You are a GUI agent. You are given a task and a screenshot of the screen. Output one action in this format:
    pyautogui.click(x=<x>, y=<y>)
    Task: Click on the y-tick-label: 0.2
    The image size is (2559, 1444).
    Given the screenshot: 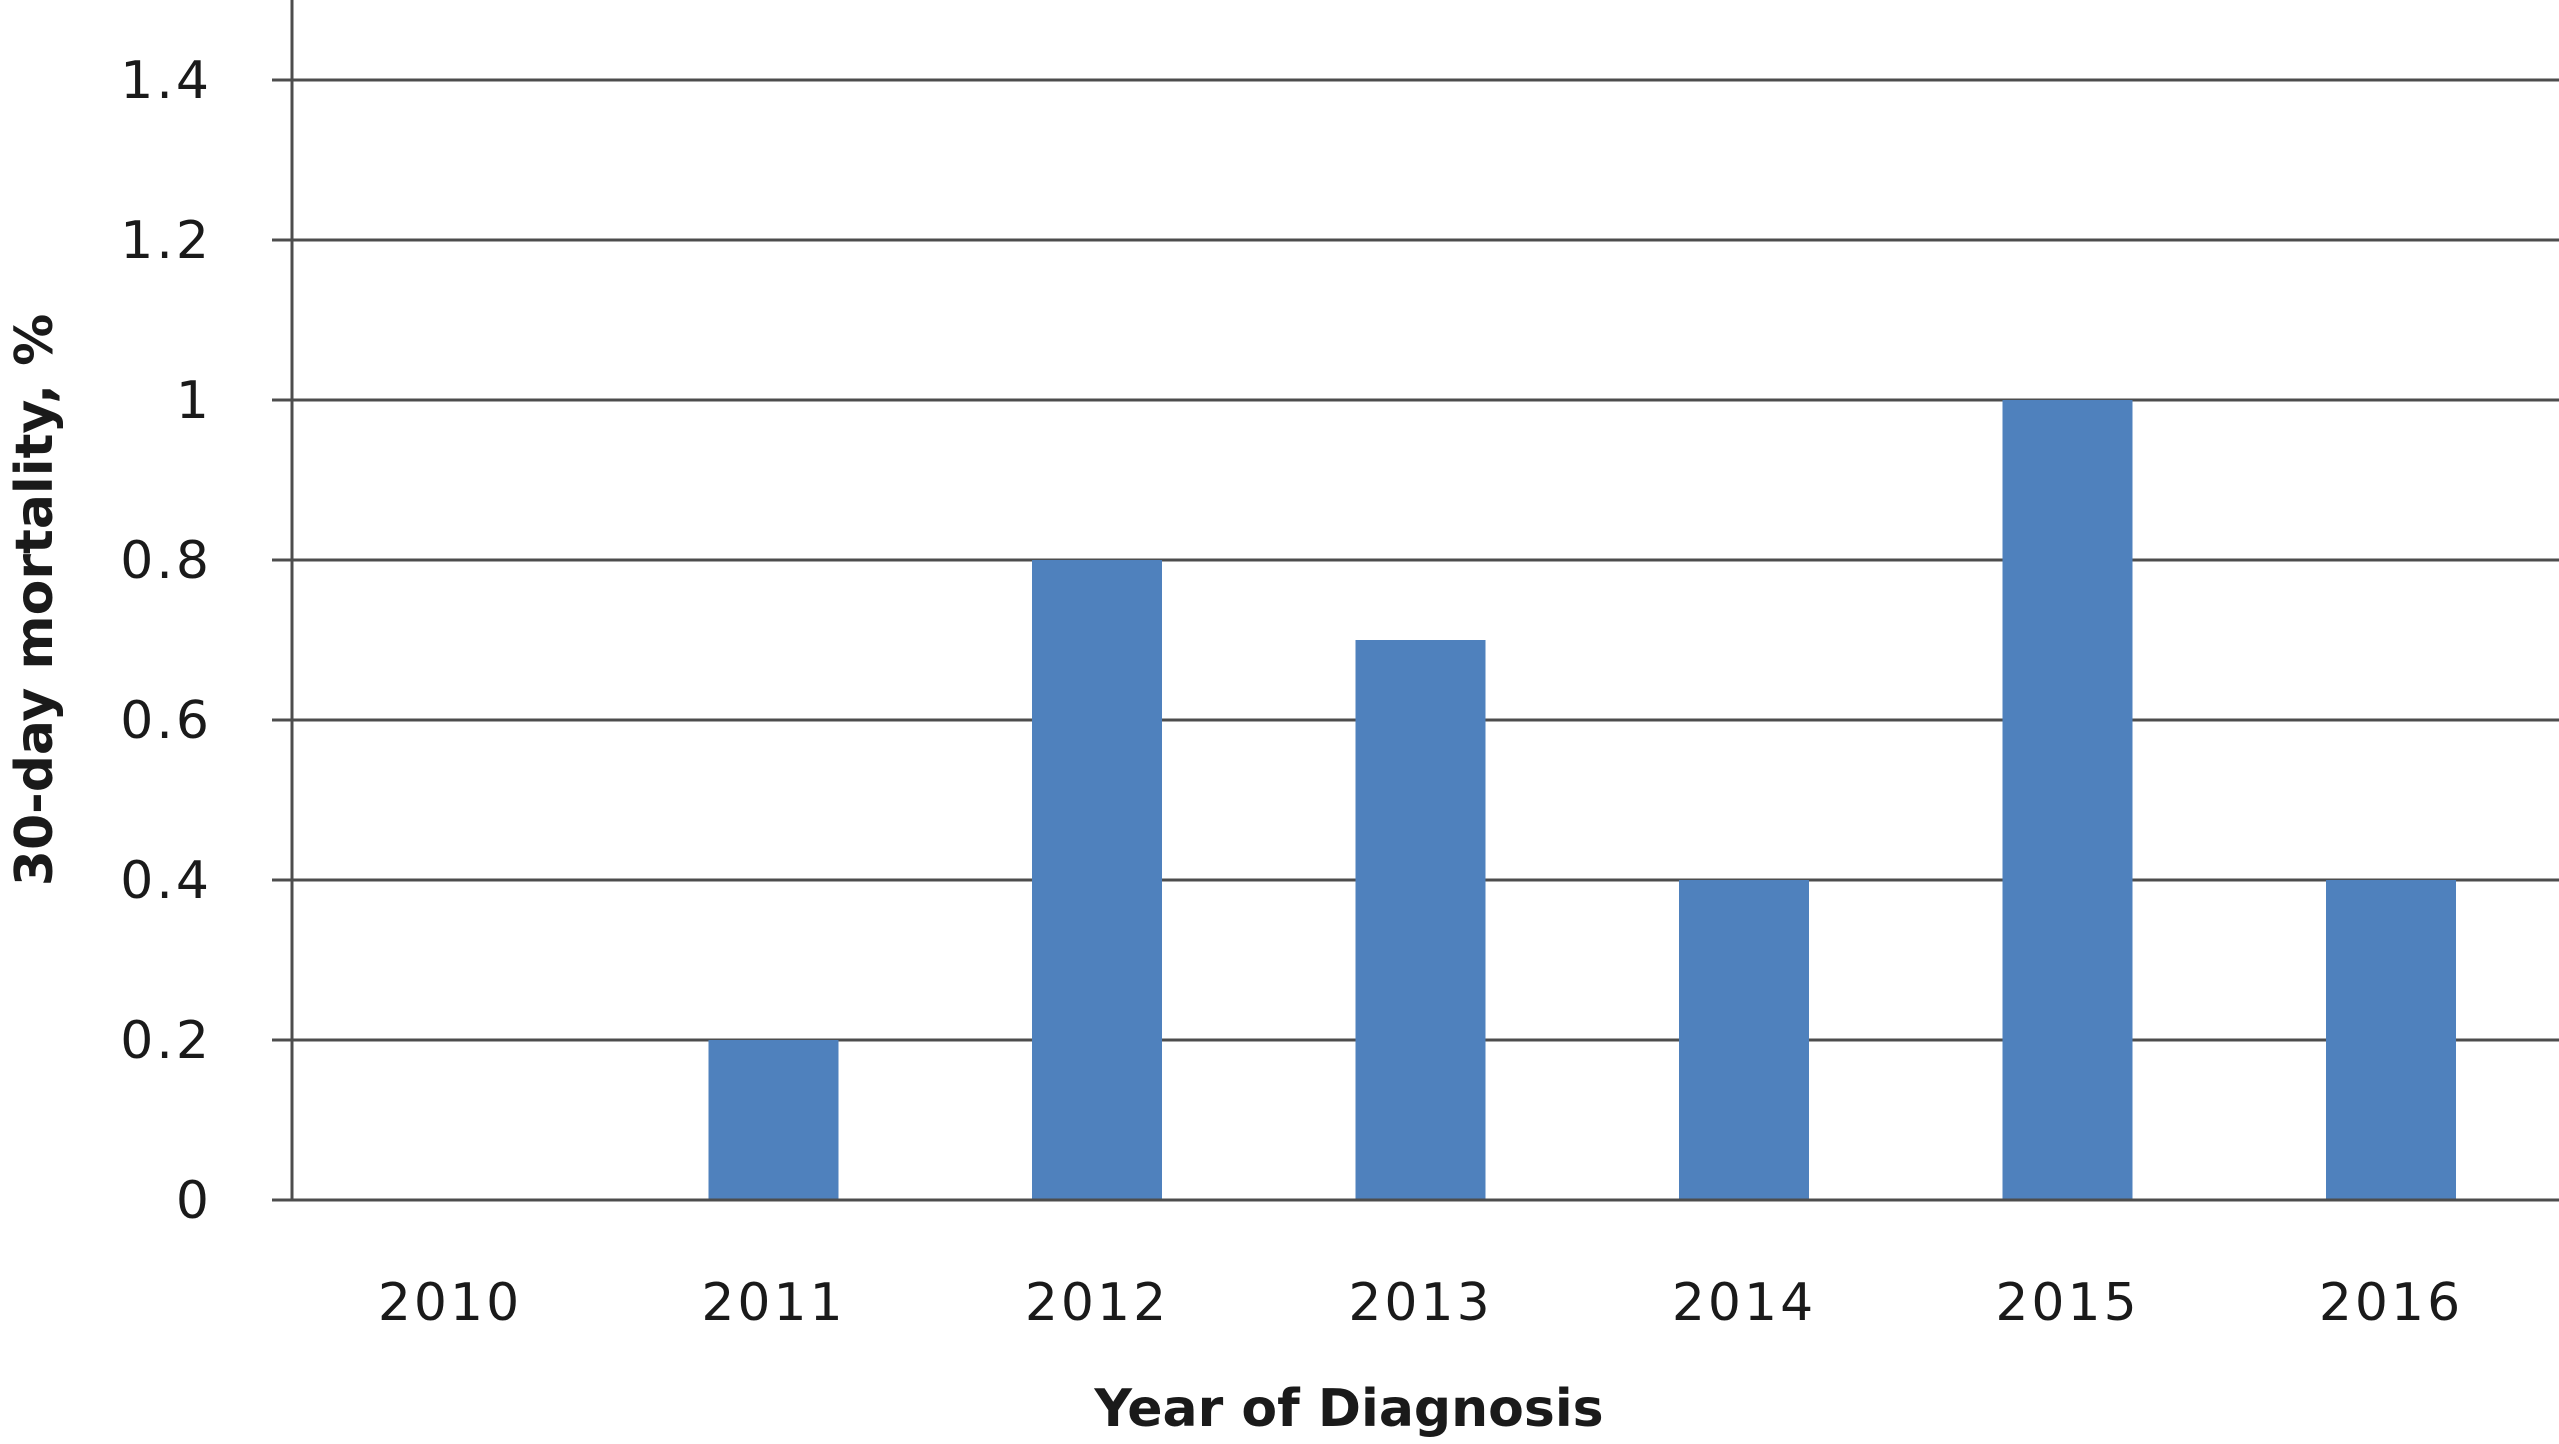 What is the action you would take?
    pyautogui.click(x=166, y=1041)
    